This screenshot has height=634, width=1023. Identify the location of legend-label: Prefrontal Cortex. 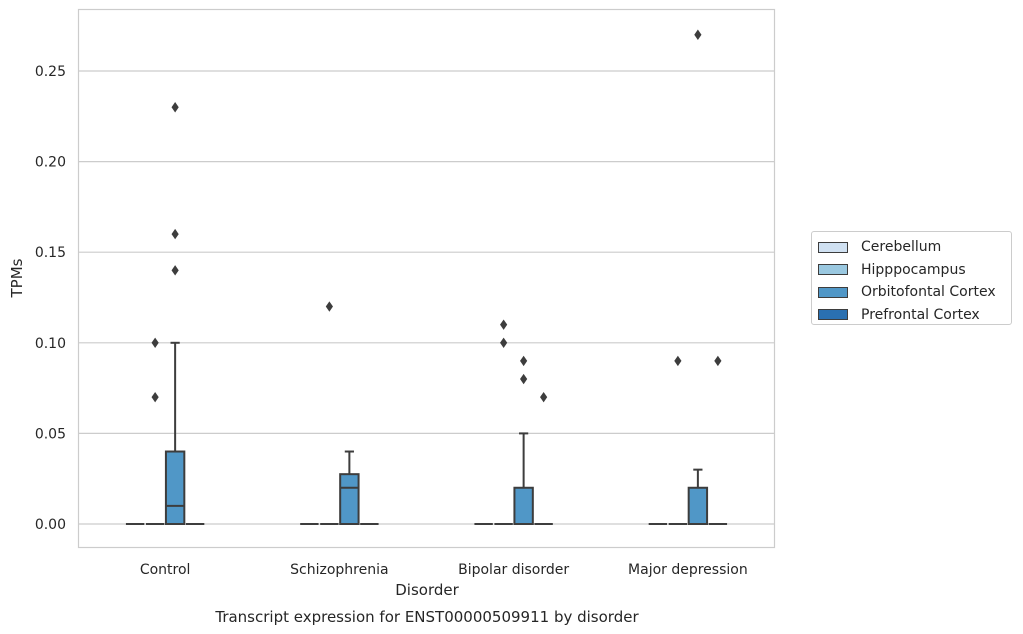
(920, 314).